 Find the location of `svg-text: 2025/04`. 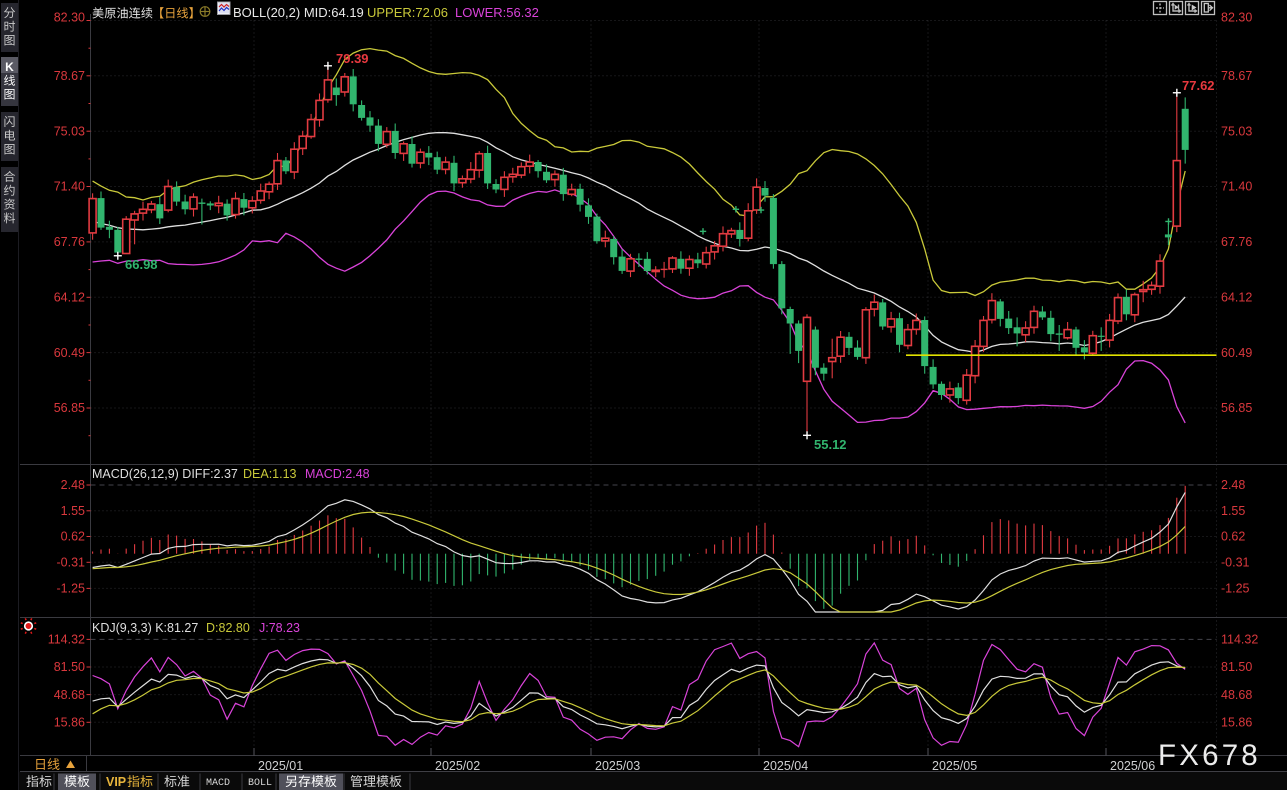

svg-text: 2025/04 is located at coordinates (785, 766).